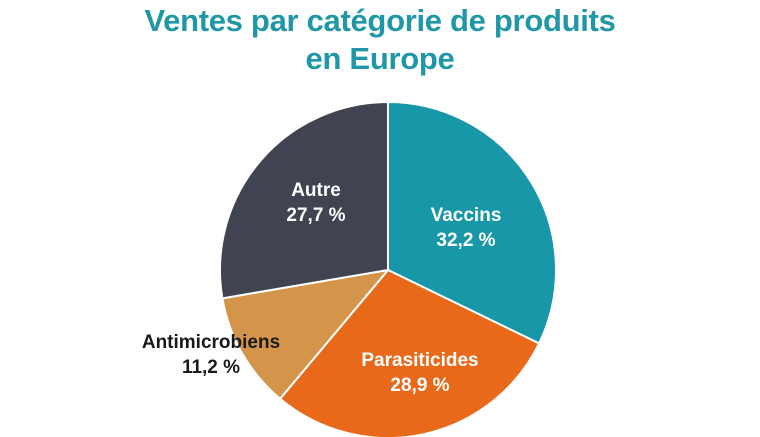 The image size is (760, 437). What do you see at coordinates (380, 58) in the screenshot?
I see `chart-title-line-2: en Europe` at bounding box center [380, 58].